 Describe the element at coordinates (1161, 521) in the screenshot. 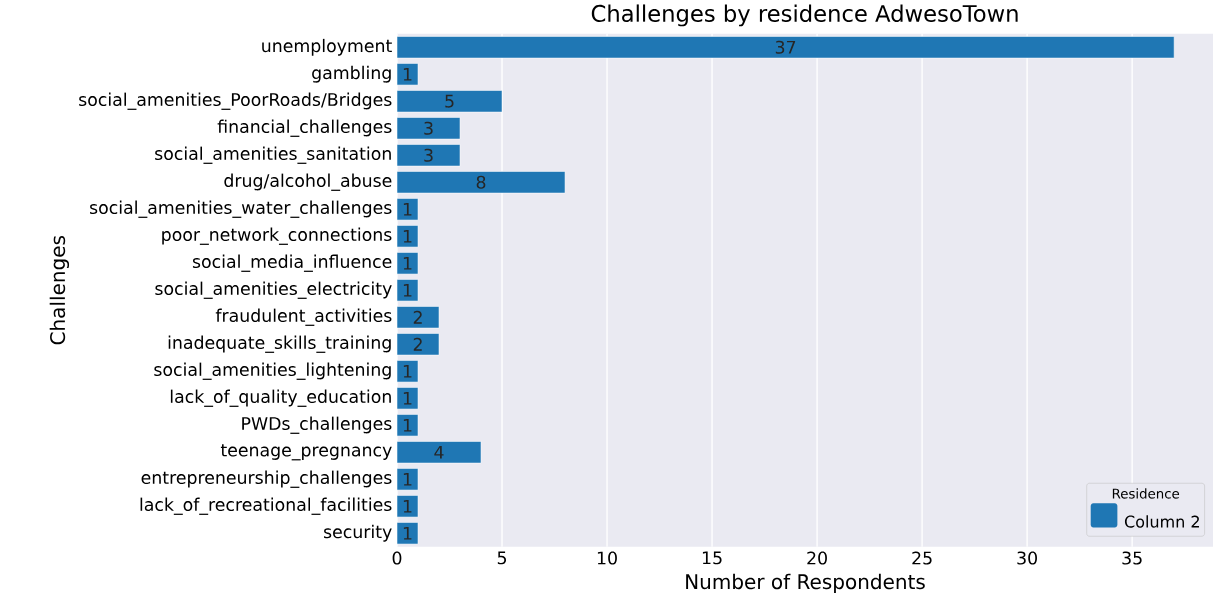

I see `legend-label: Column 2` at that location.